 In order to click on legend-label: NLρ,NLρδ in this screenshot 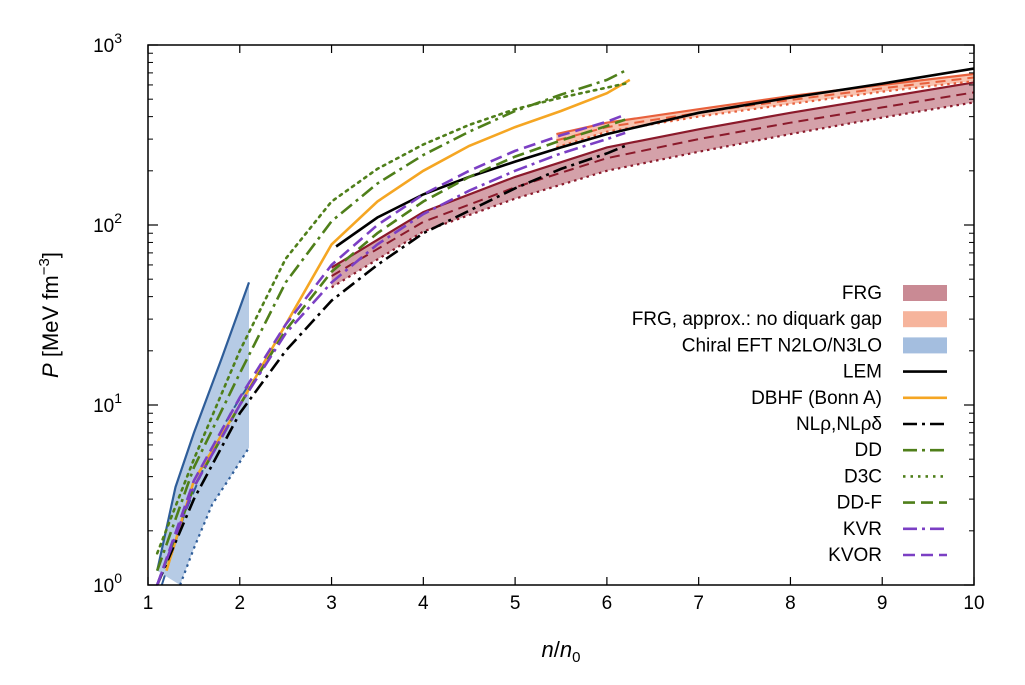, I will do `click(839, 424)`.